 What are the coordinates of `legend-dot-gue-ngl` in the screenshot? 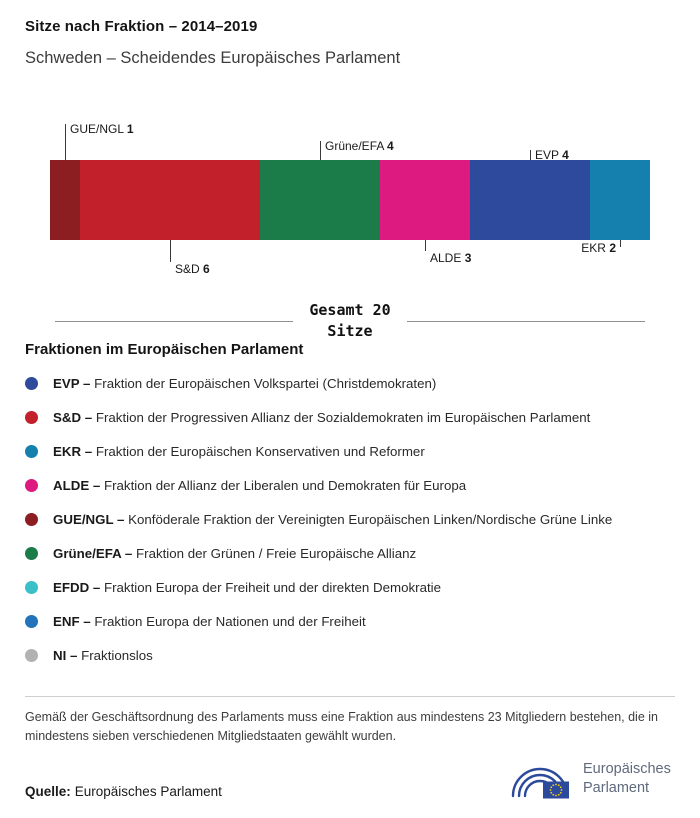 It's located at (31, 519).